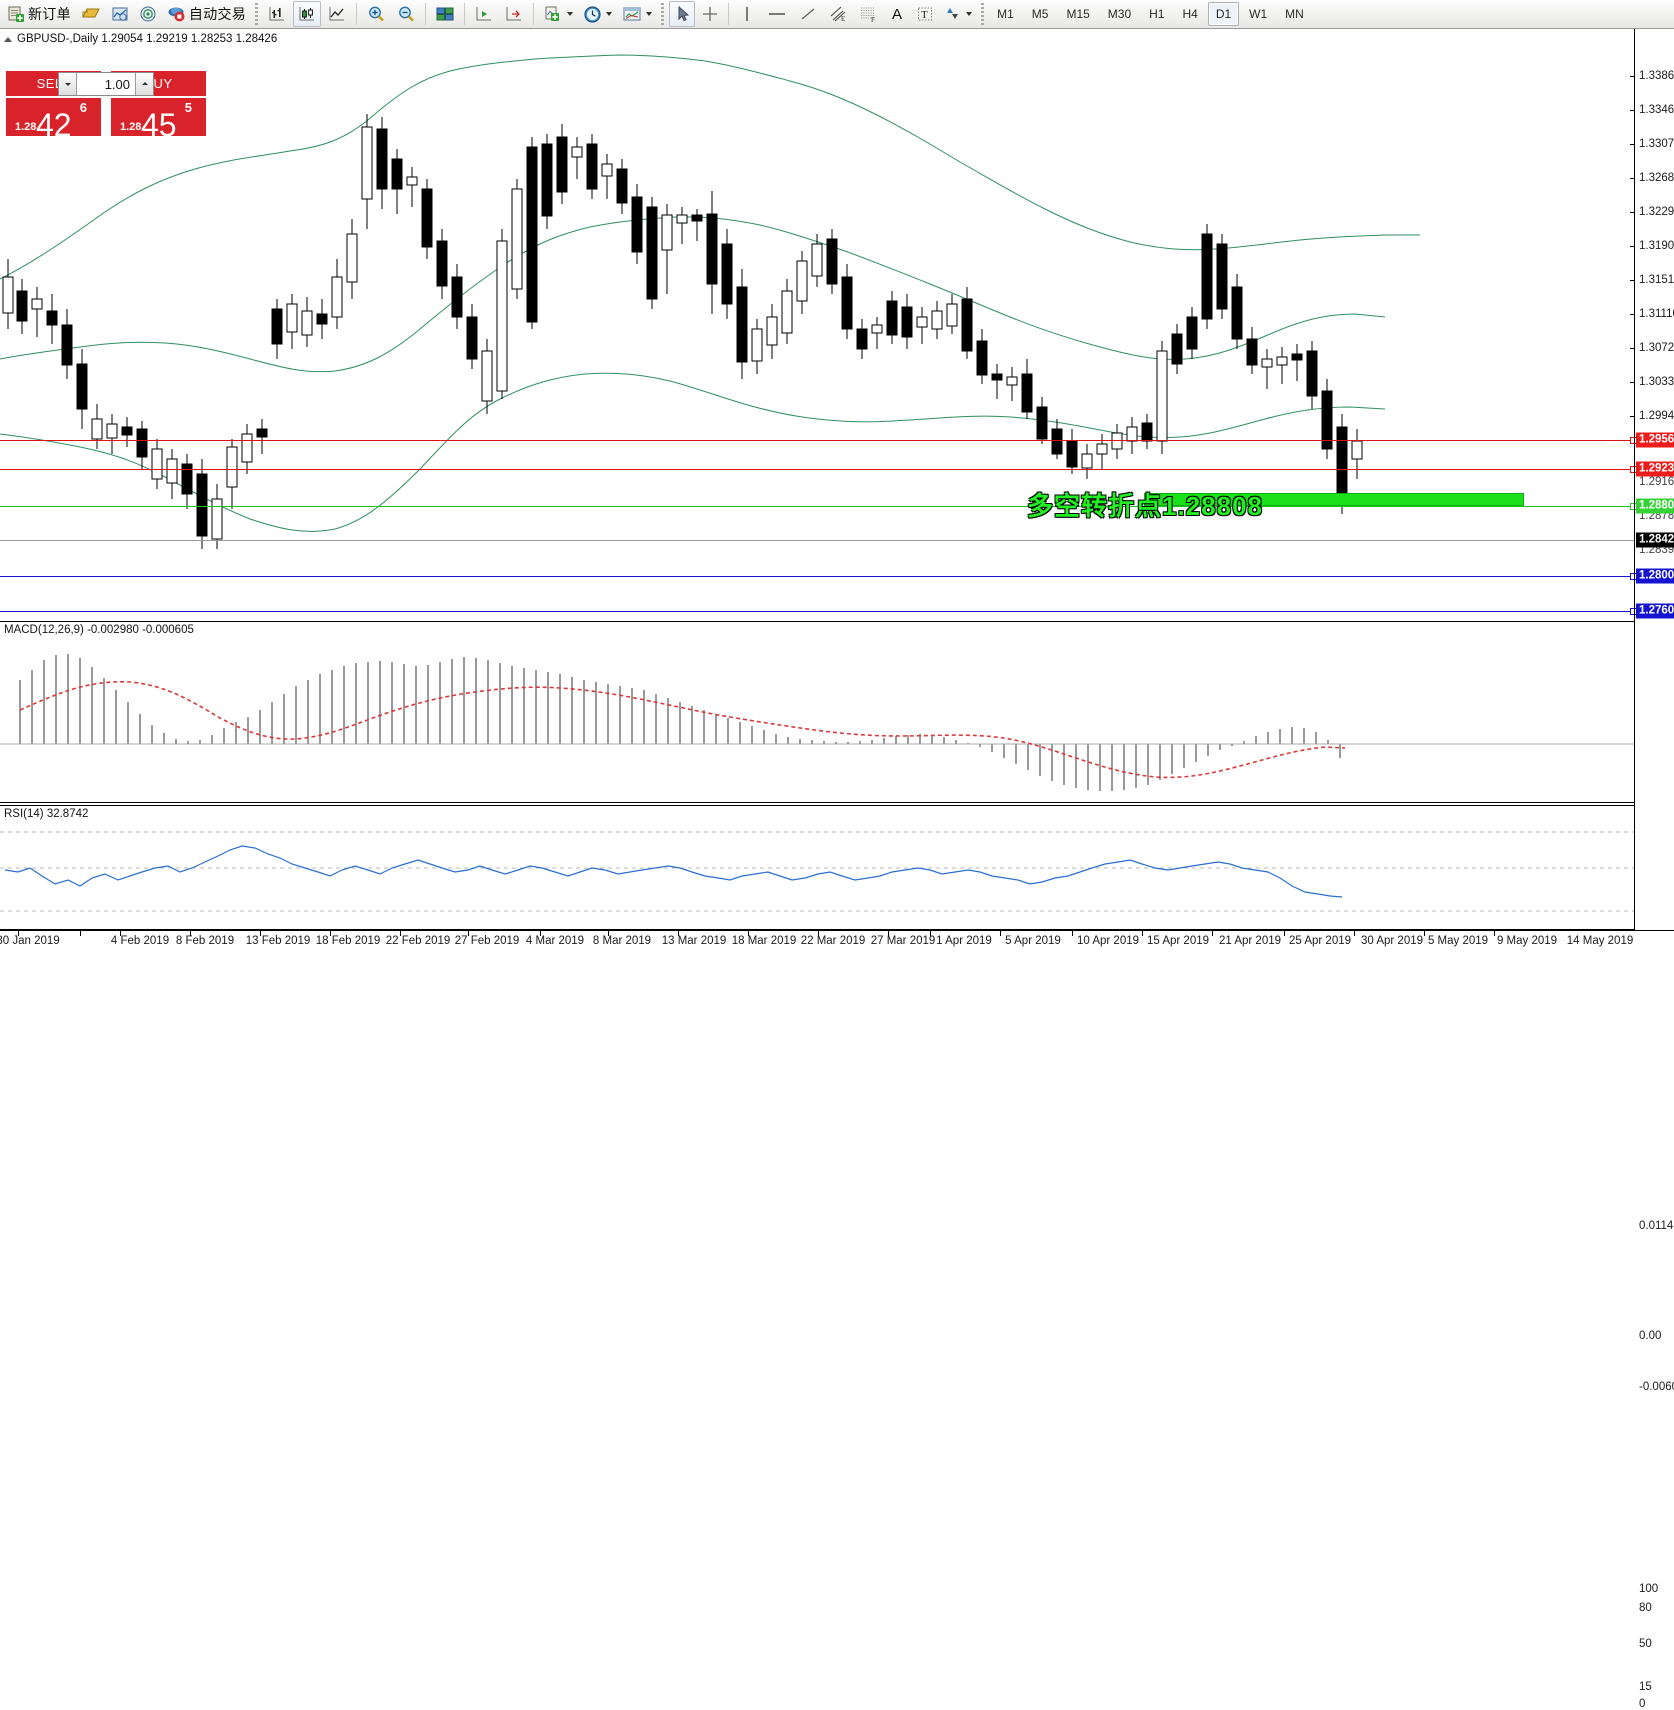 This screenshot has height=1710, width=1674. I want to click on equidistant-channel-tool-button: E, so click(838, 14).